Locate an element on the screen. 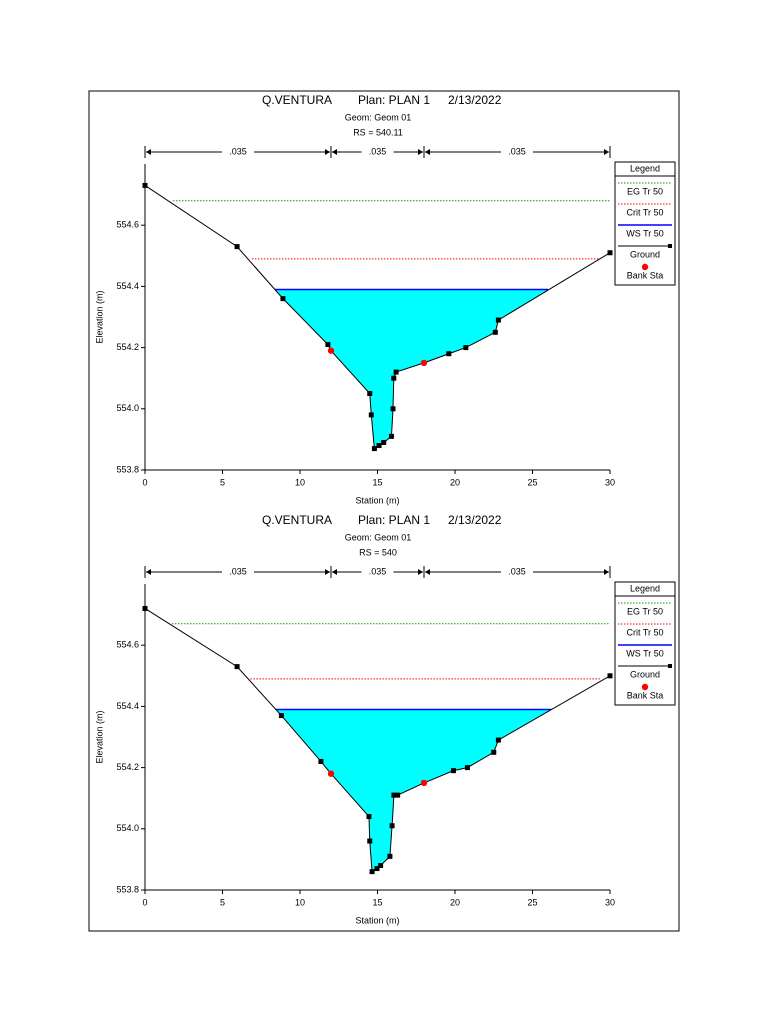 The width and height of the screenshot is (768, 1024). legend-swatch is located at coordinates (645, 687).